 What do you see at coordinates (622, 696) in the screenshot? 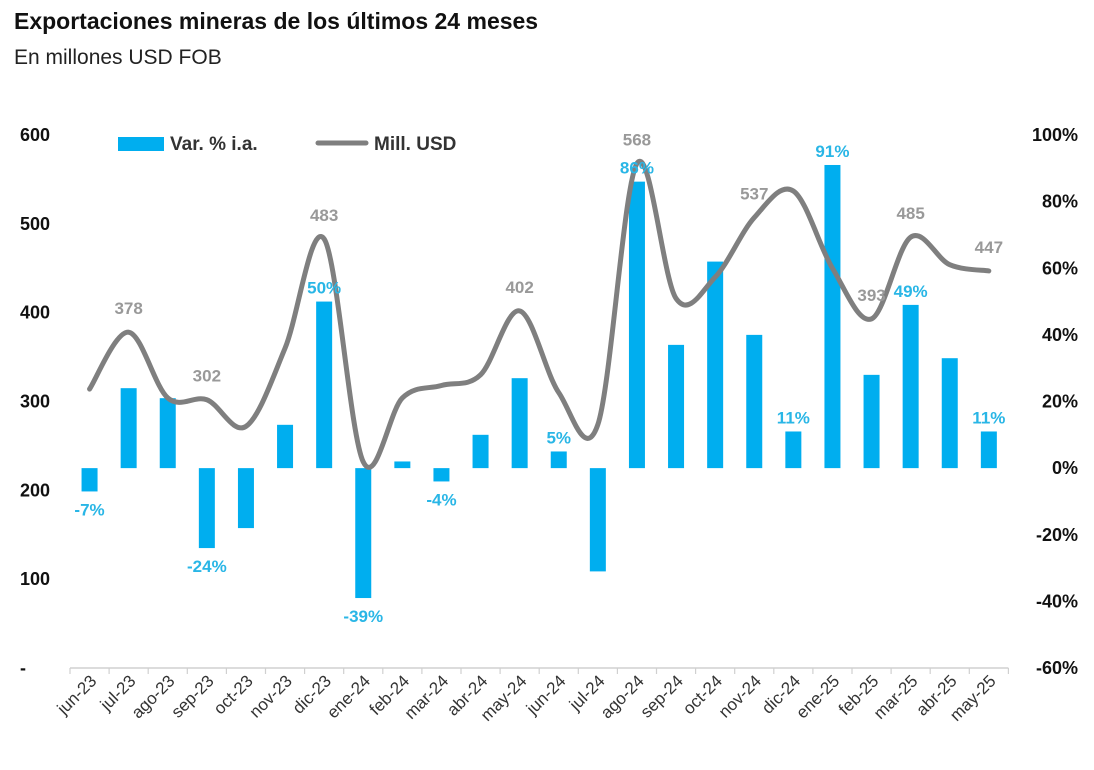
I see `x-category-label: ago-24` at bounding box center [622, 696].